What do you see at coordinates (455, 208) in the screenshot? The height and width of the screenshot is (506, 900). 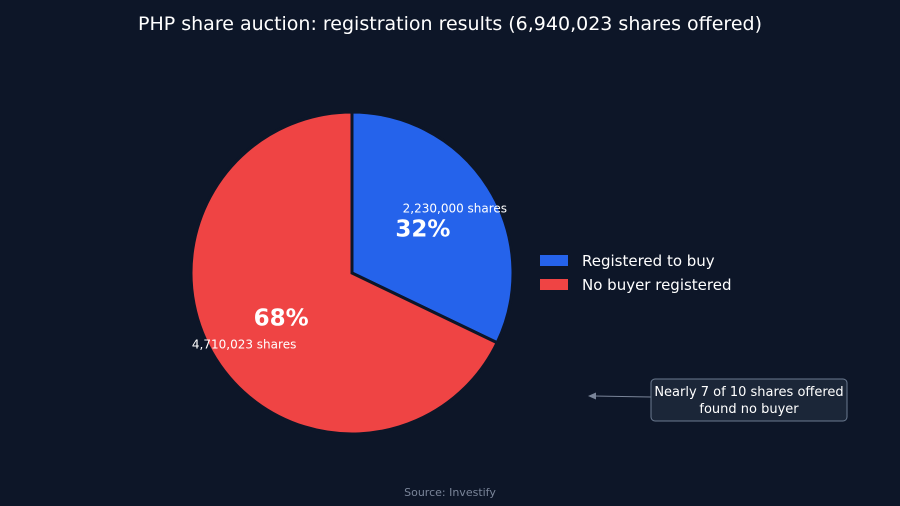 I see `slice-shares-registered: 2,230,000 shares` at bounding box center [455, 208].